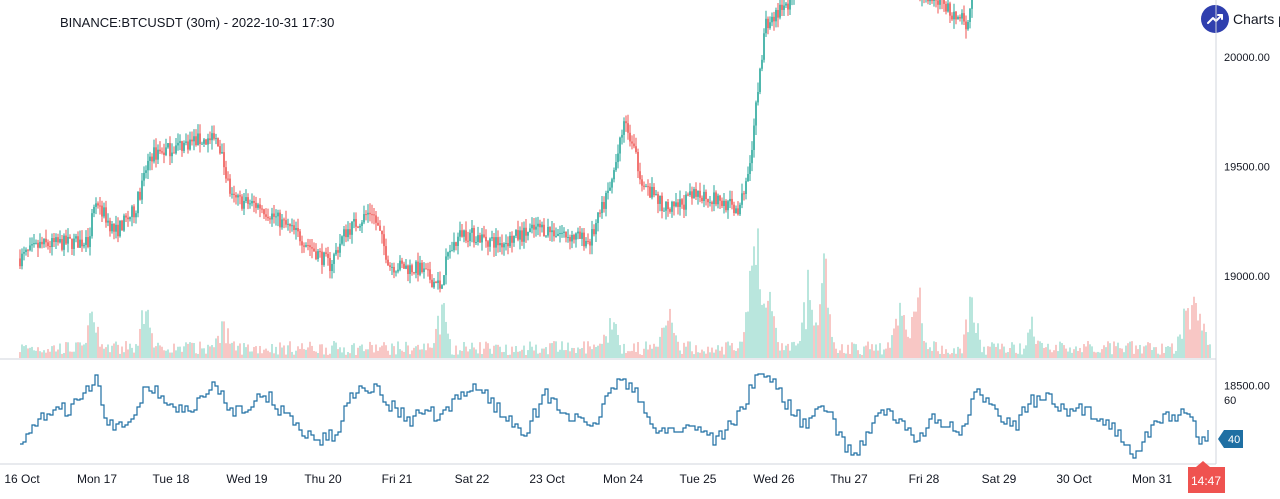  I want to click on price-tick-label: 18500.00, so click(1247, 386).